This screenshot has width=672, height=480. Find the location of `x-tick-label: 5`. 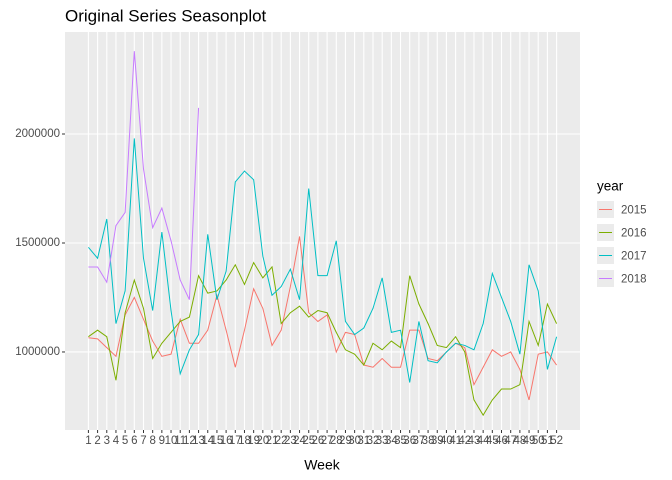

x-tick-label: 5 is located at coordinates (125, 441).